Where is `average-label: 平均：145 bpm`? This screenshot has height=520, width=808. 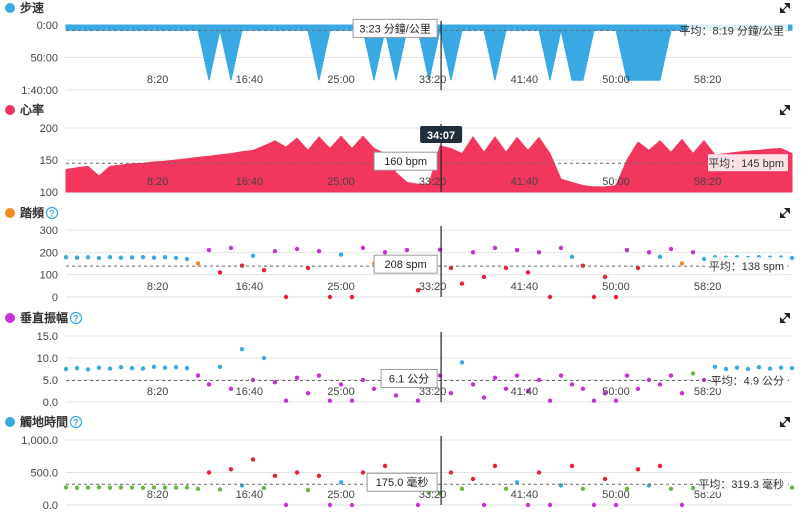
average-label: 平均：145 bpm is located at coordinates (746, 163).